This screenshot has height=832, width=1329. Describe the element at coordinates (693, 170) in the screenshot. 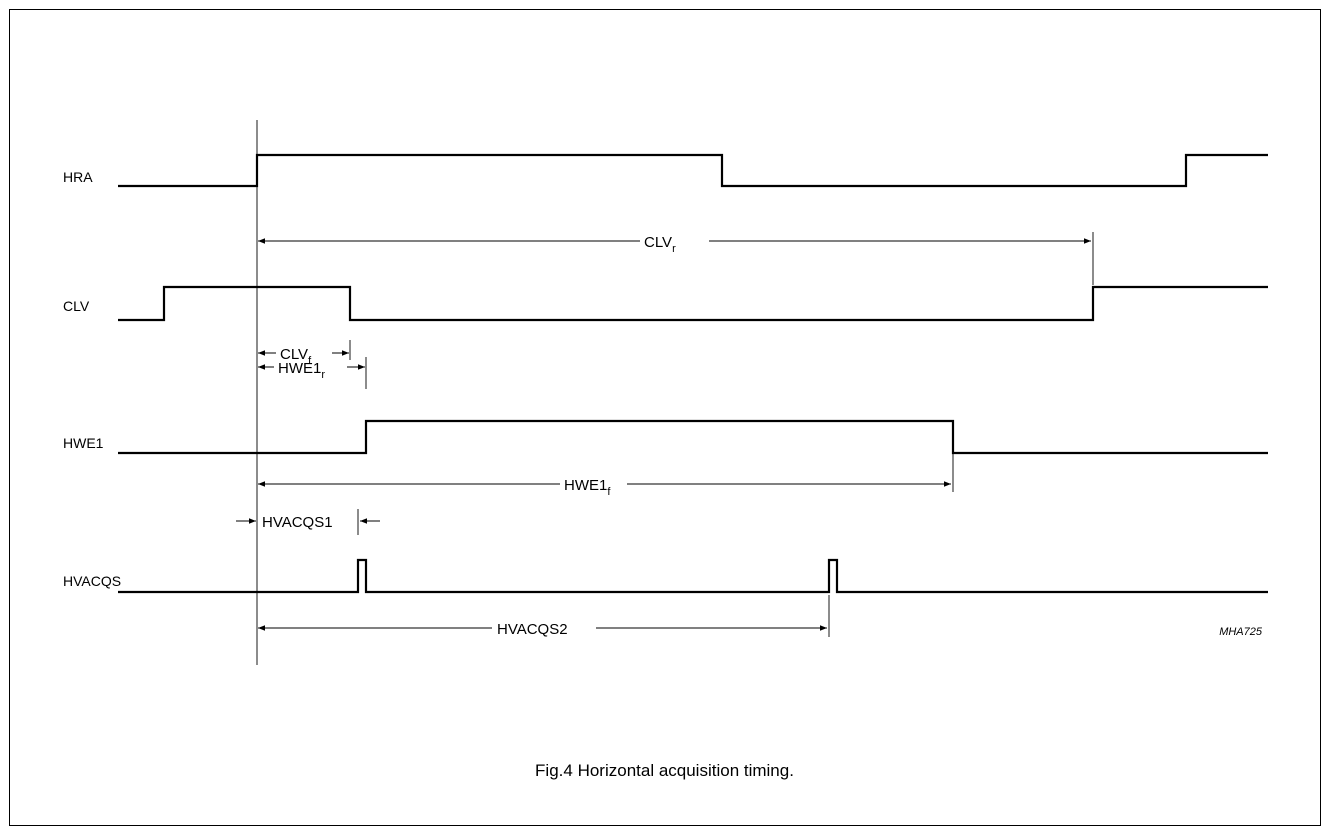

I see `waveform-hra` at that location.